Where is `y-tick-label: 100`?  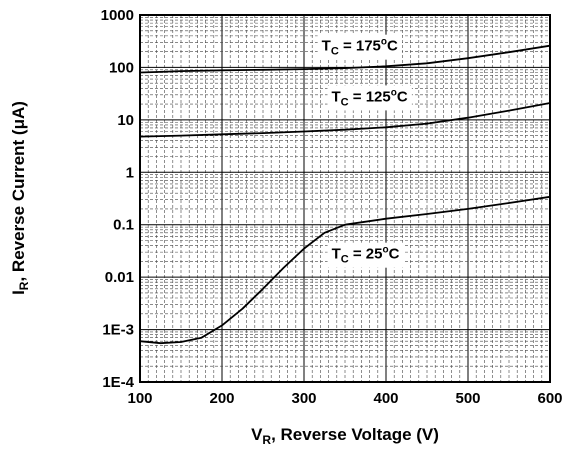 y-tick-label: 100 is located at coordinates (121, 67).